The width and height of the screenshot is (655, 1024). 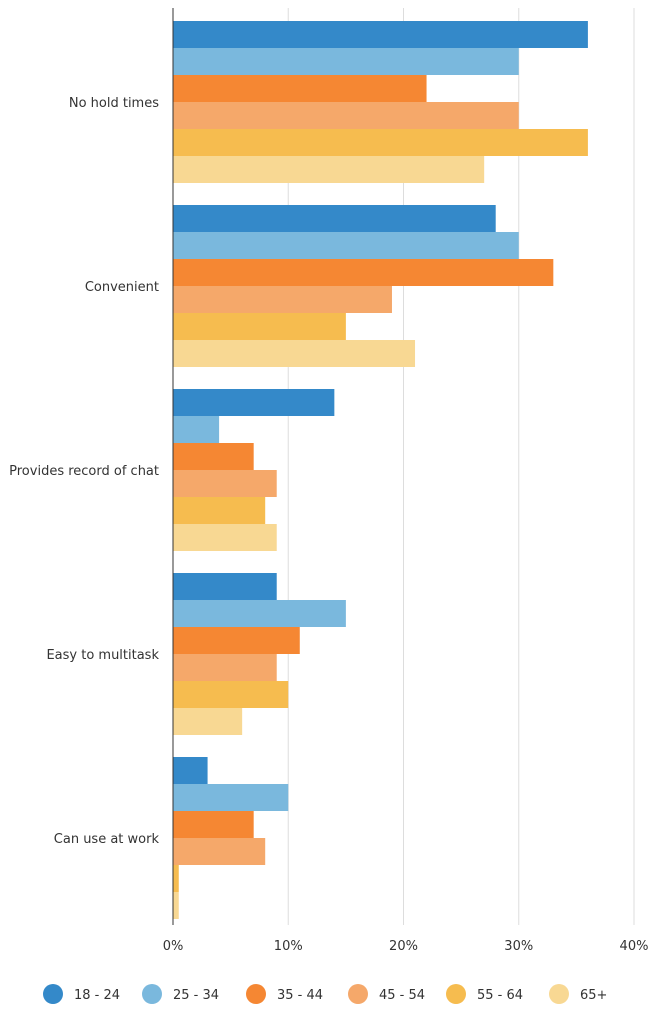 What do you see at coordinates (196, 995) in the screenshot?
I see `legend-label: 25 - 34` at bounding box center [196, 995].